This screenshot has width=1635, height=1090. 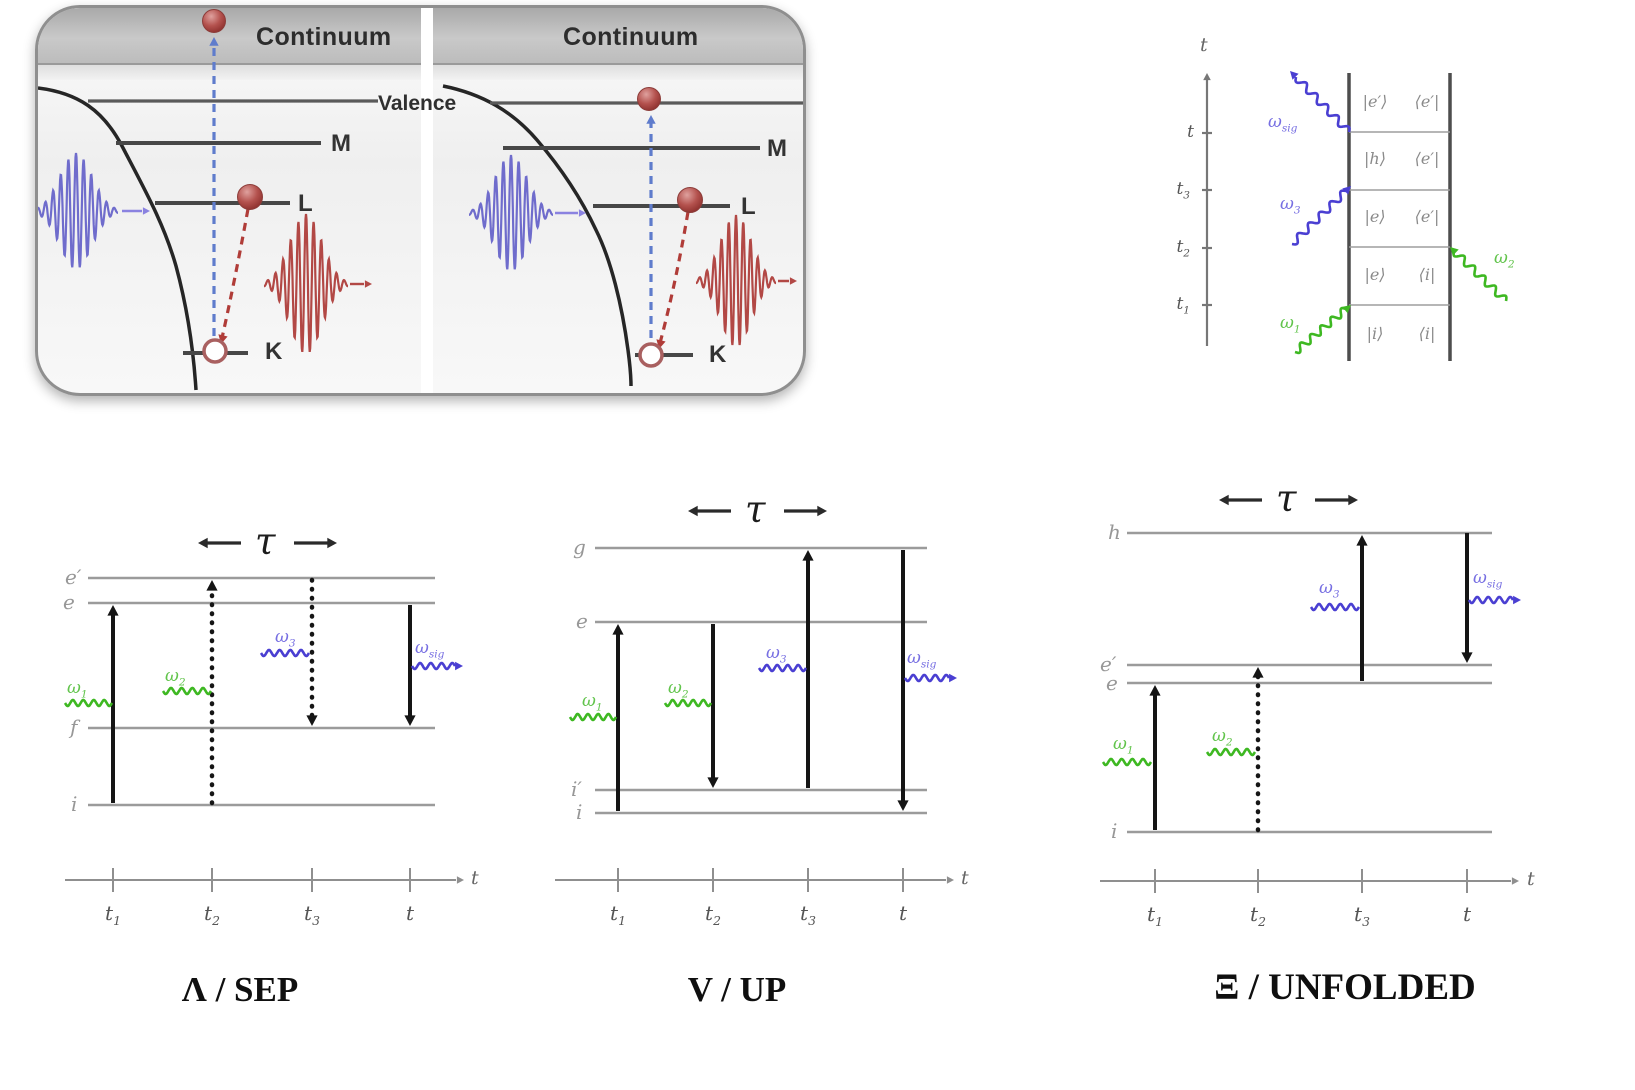 What do you see at coordinates (74, 727) in the screenshot?
I see `level-label-third: f` at bounding box center [74, 727].